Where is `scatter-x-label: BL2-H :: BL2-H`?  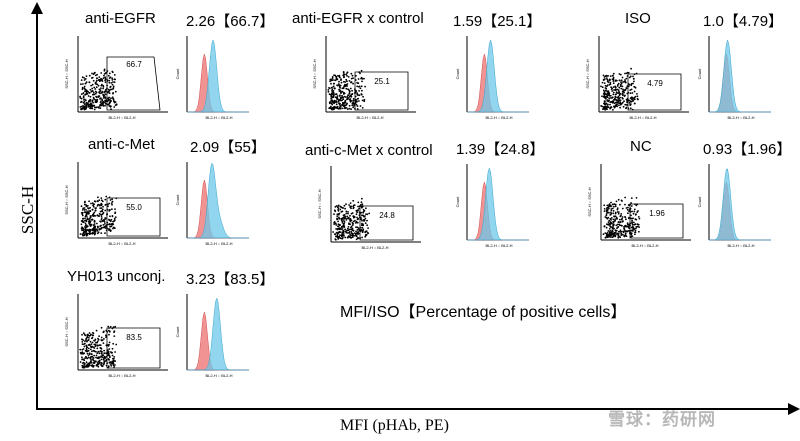 scatter-x-label: BL2-H :: BL2-H is located at coordinates (121, 117).